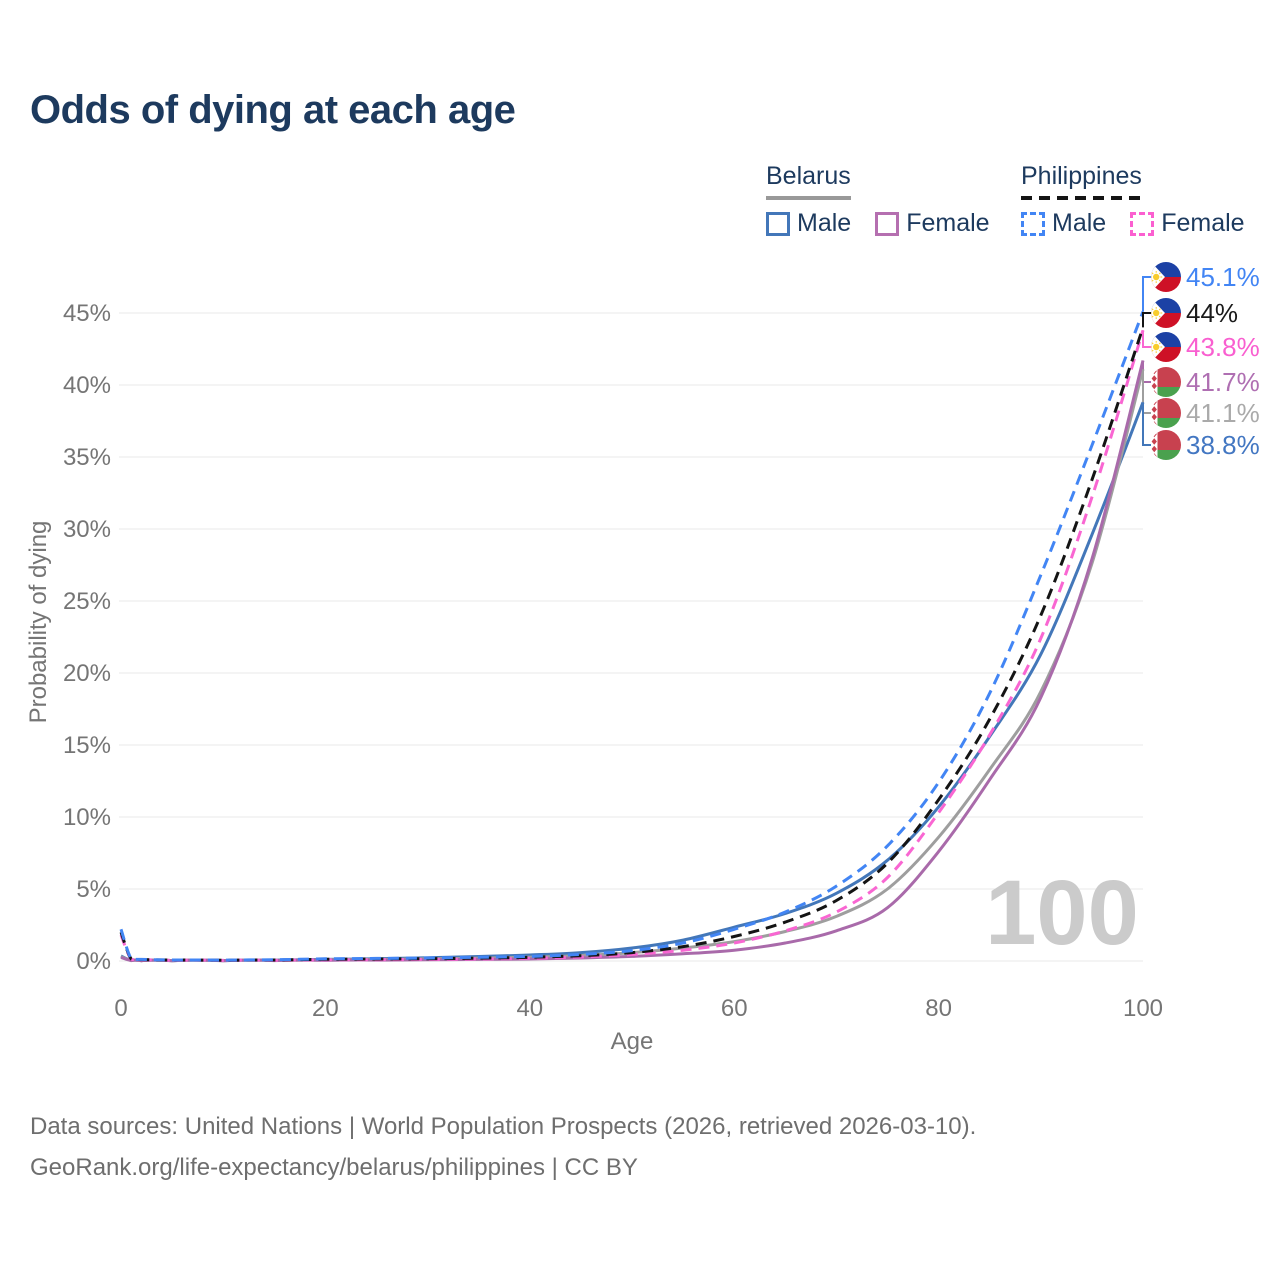 The height and width of the screenshot is (1280, 1280). Describe the element at coordinates (120, 1008) in the screenshot. I see `x-tick-label: 0` at that location.